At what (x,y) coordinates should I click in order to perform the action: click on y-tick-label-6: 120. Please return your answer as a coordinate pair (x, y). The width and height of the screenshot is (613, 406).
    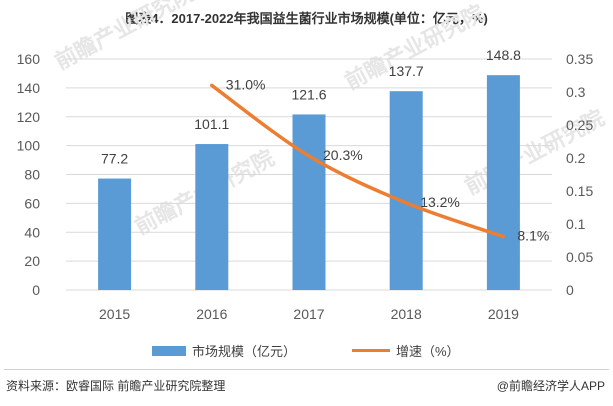
    Looking at the image, I should click on (29, 117).